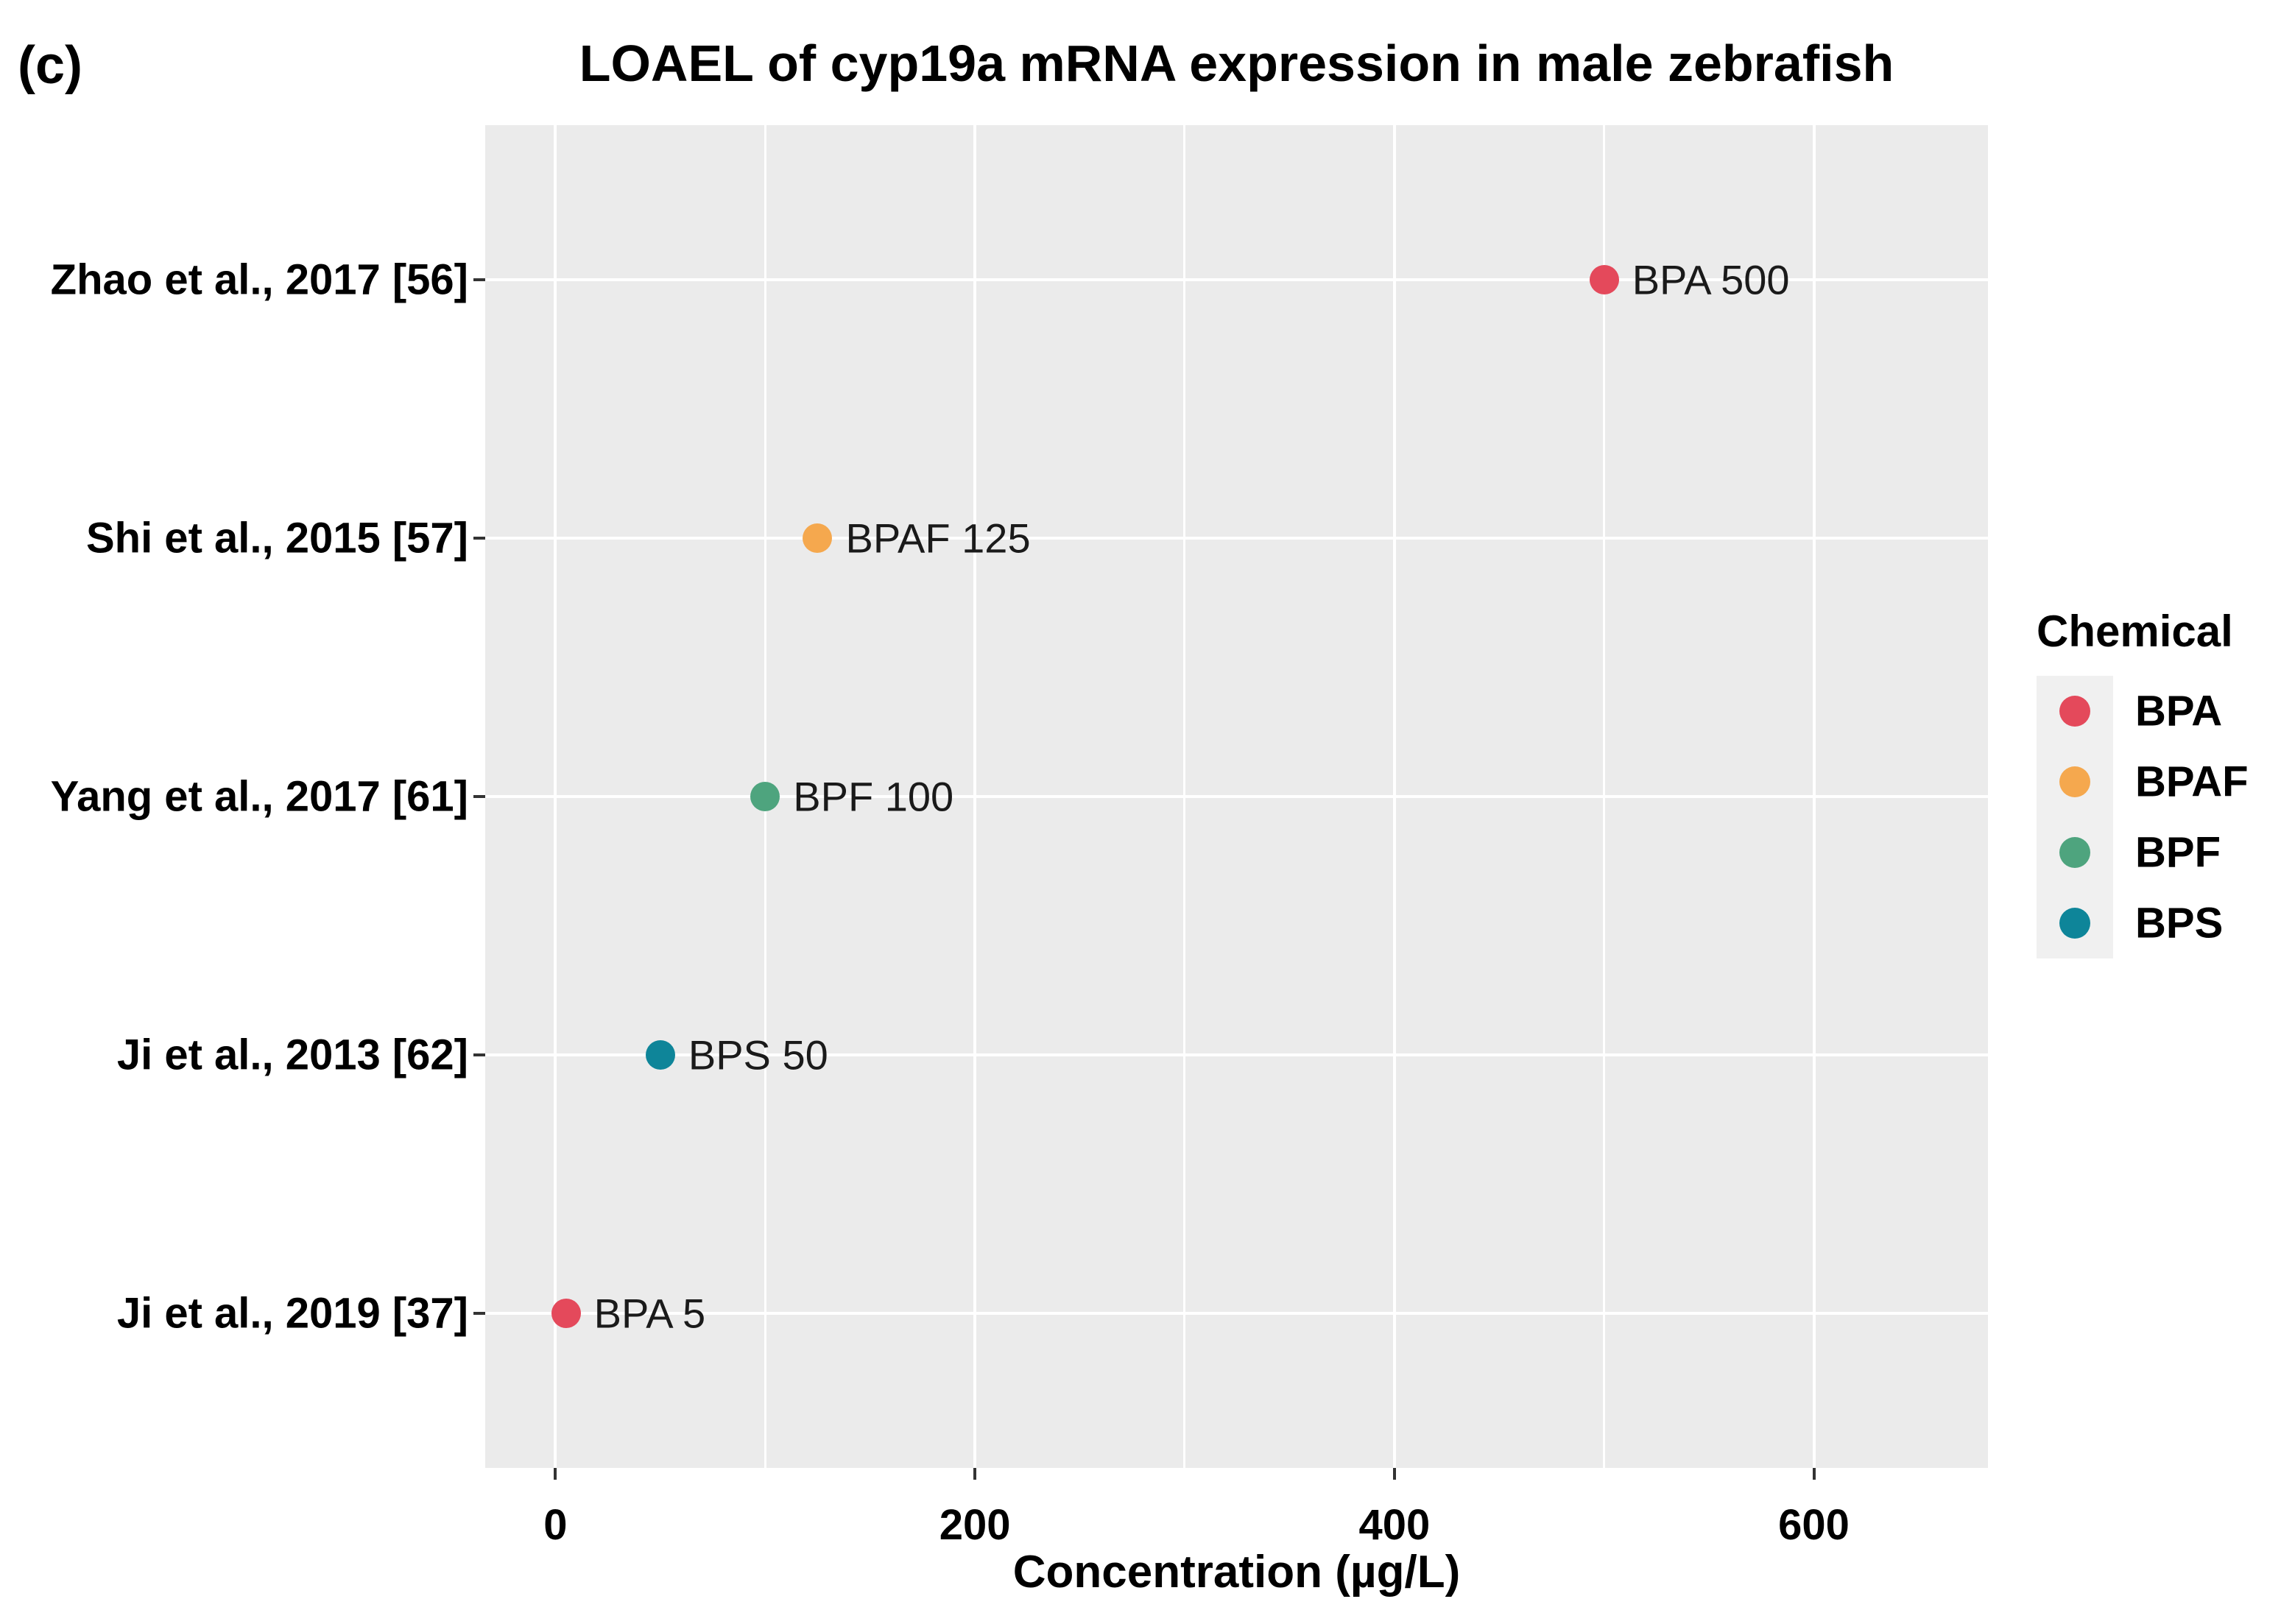  I want to click on x-tick-label: 0, so click(555, 1525).